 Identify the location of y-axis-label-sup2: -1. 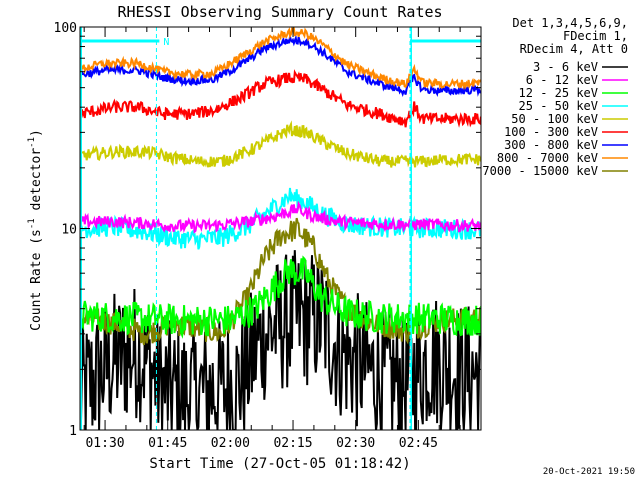
(32, 142).